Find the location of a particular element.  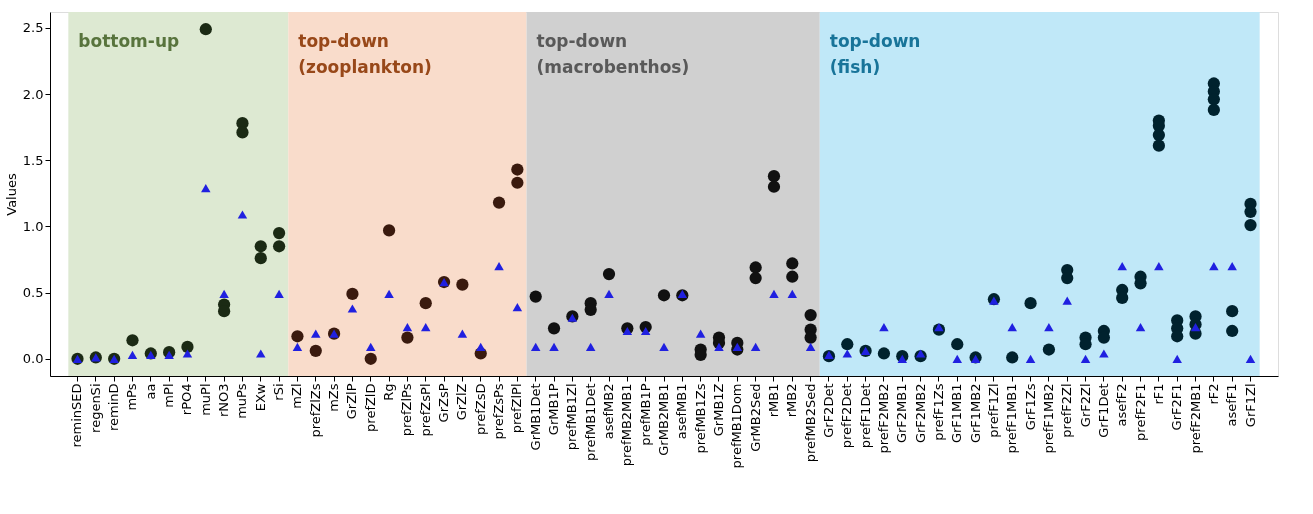

x-tick-label: GrMB2Sed is located at coordinates (755, 417).